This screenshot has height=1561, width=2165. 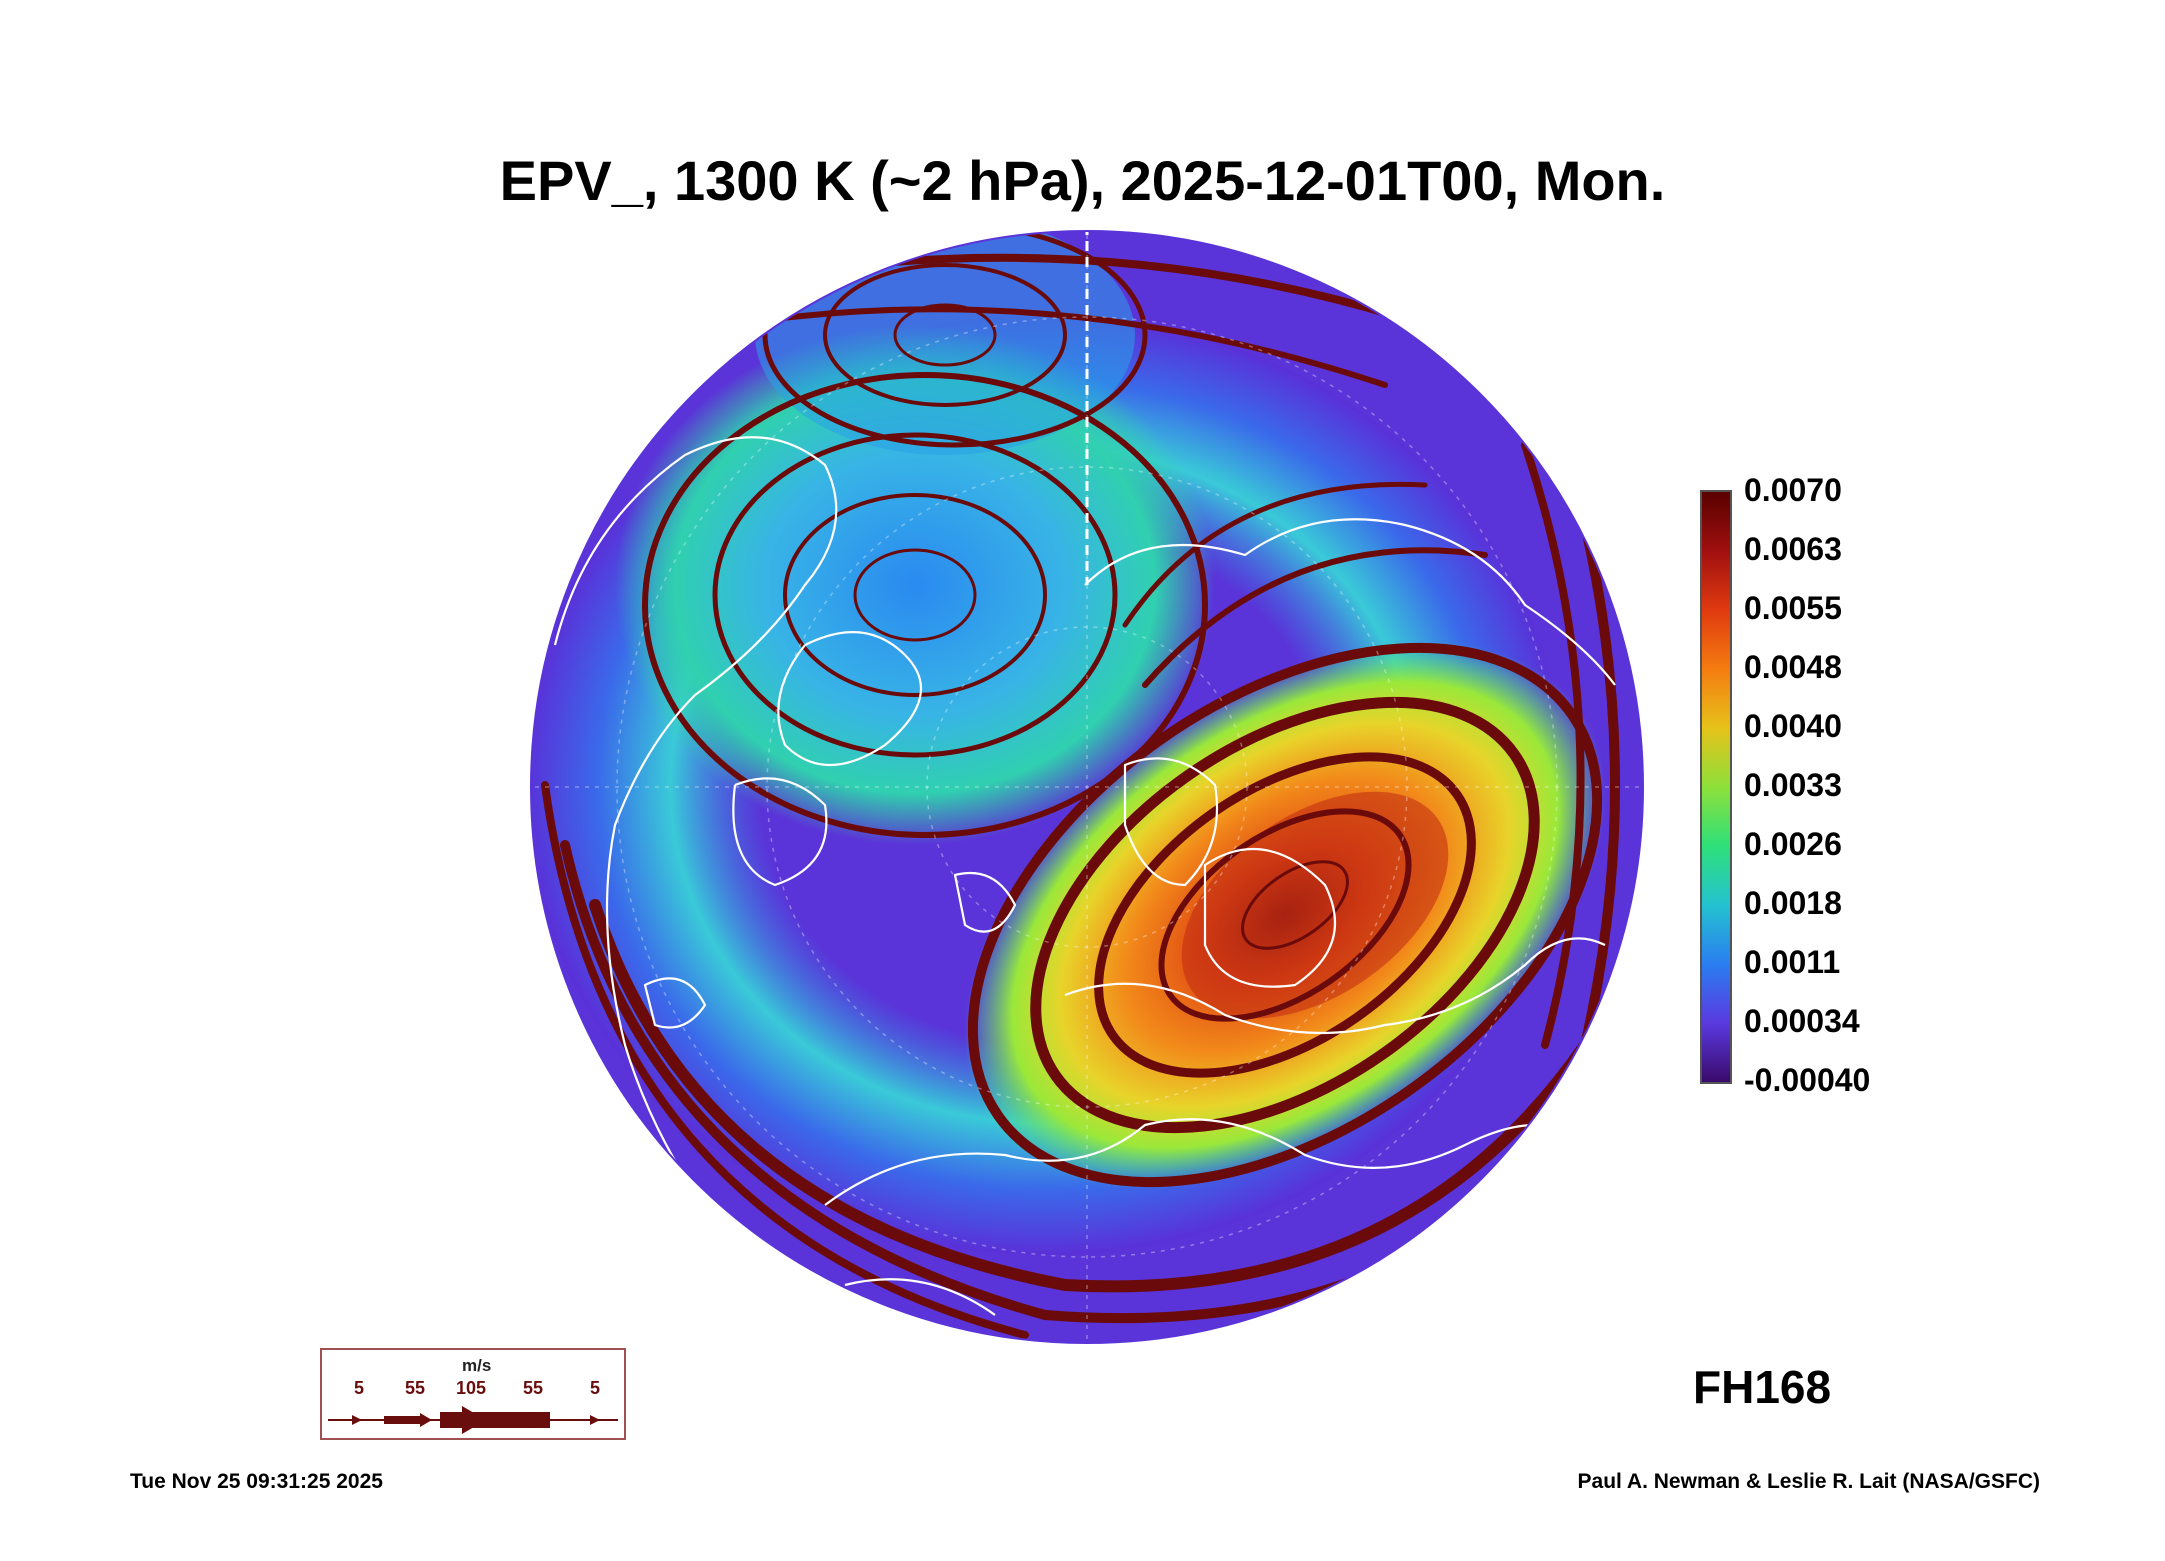 What do you see at coordinates (1793, 785) in the screenshot?
I see `colorbar-tick-label: 0.0033` at bounding box center [1793, 785].